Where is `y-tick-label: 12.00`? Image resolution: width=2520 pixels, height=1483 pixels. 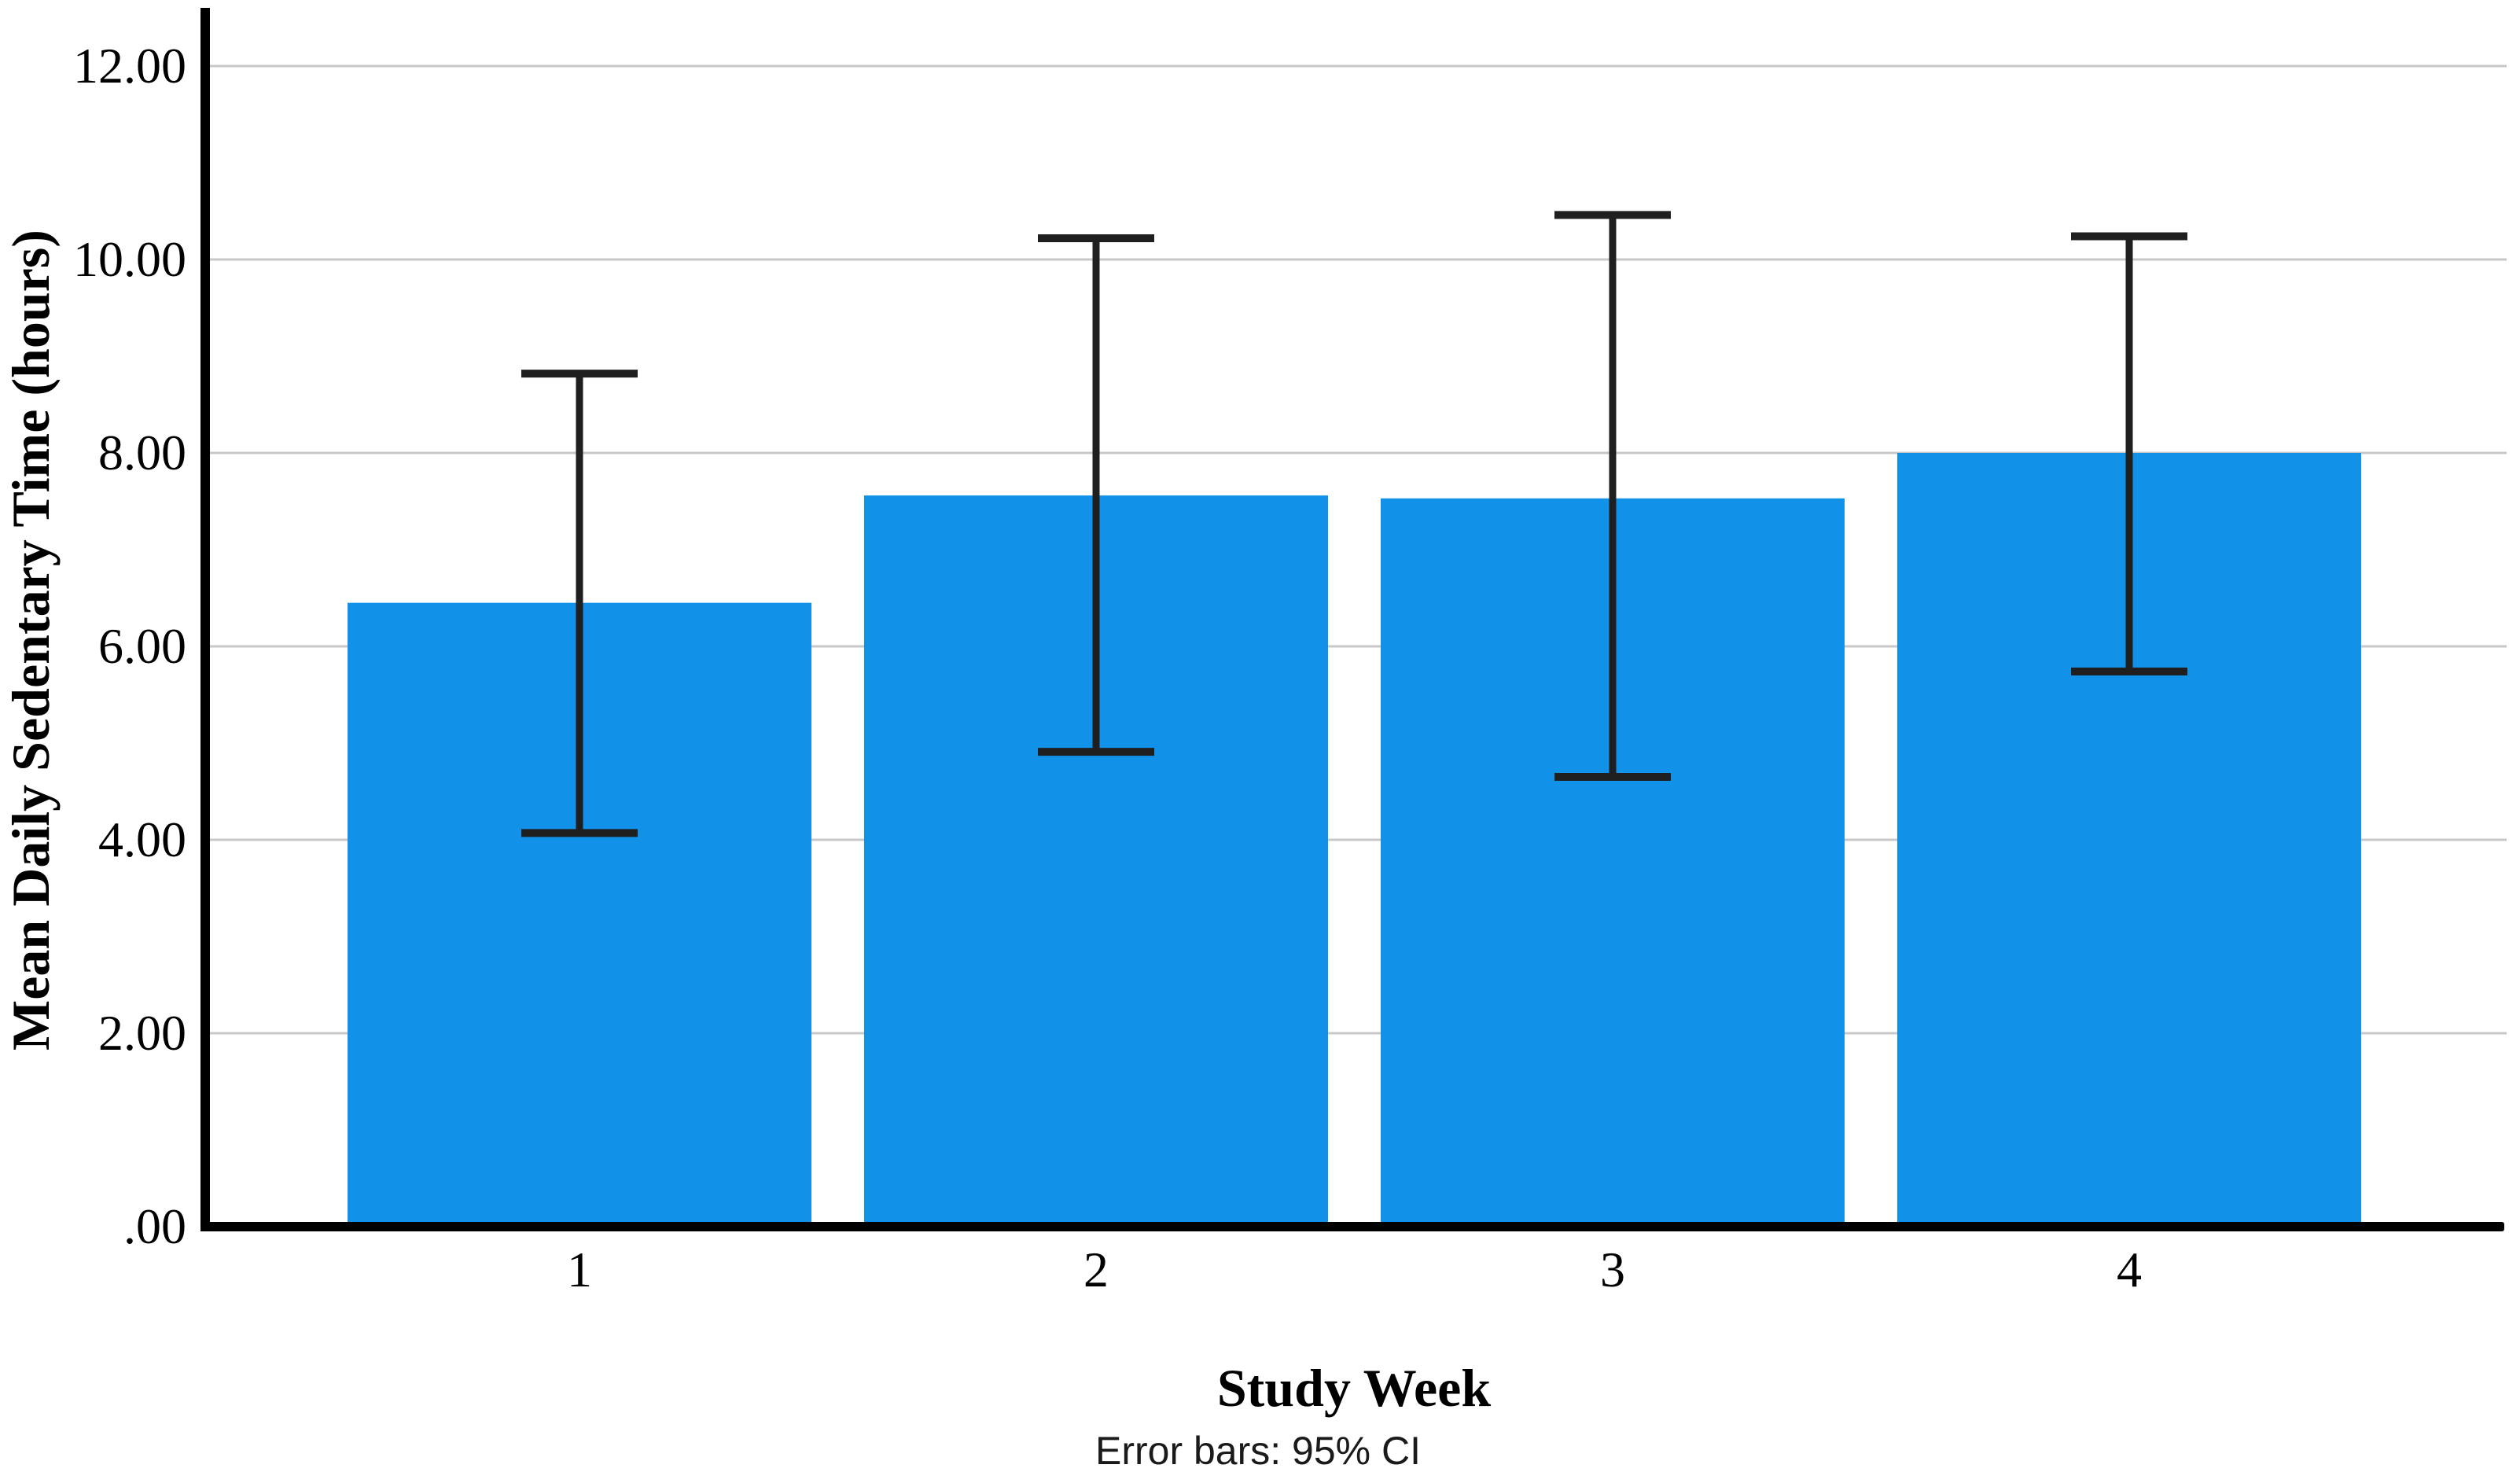
y-tick-label: 12.00 is located at coordinates (129, 66).